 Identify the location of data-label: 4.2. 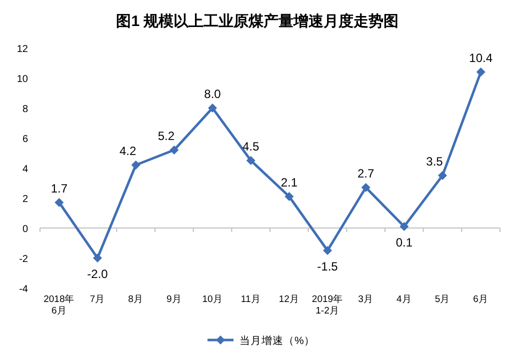
(127, 151).